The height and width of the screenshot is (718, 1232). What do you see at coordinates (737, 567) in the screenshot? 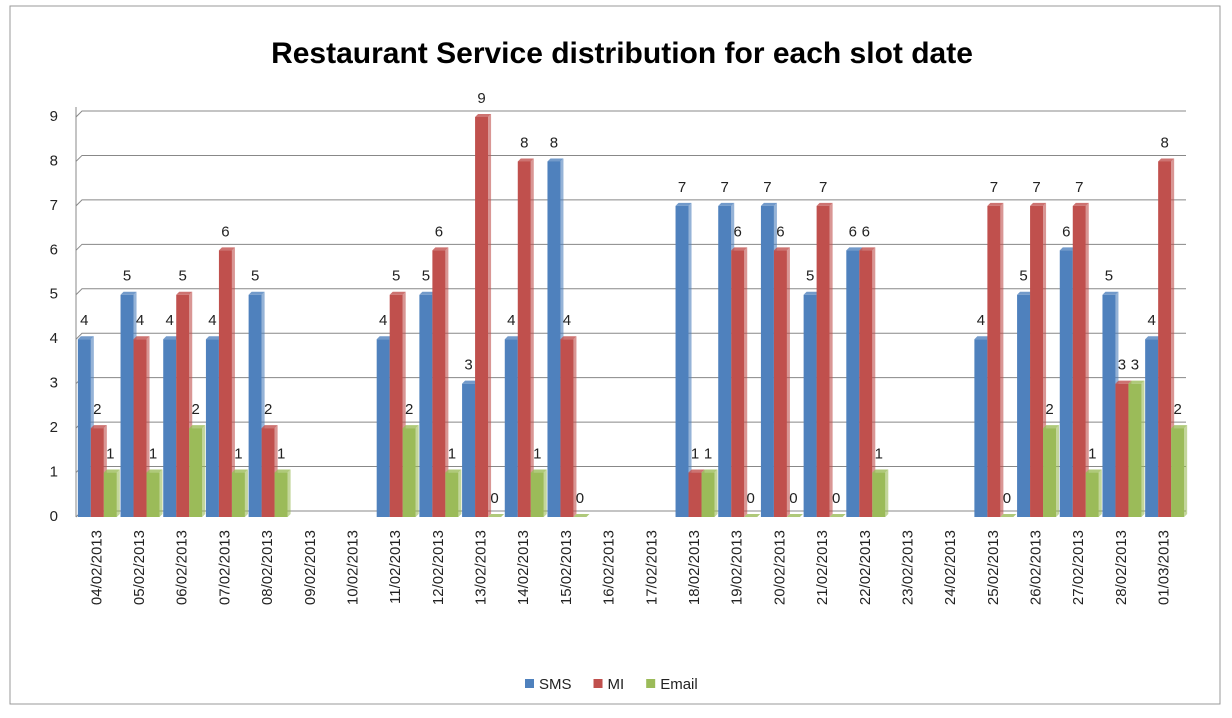
I see `x-tick-label: 19/02/2013` at bounding box center [737, 567].